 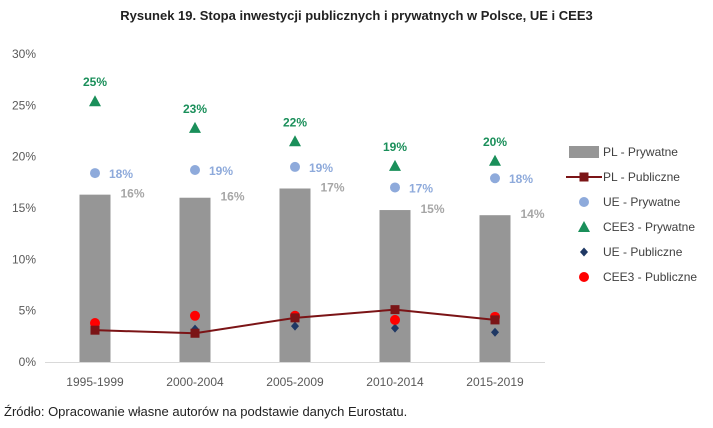 What do you see at coordinates (28, 362) in the screenshot?
I see `y-tick-label: 0%` at bounding box center [28, 362].